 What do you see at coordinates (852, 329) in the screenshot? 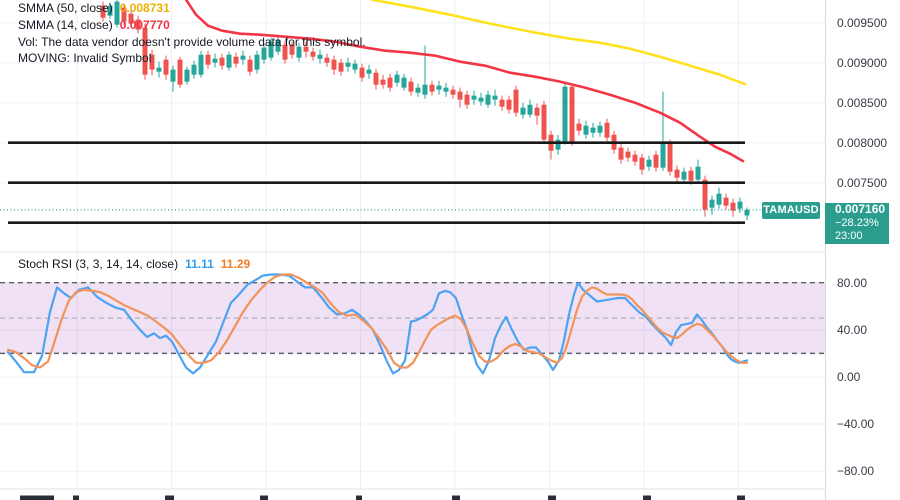
I see `axis-tick-label: 40.00` at bounding box center [852, 329].